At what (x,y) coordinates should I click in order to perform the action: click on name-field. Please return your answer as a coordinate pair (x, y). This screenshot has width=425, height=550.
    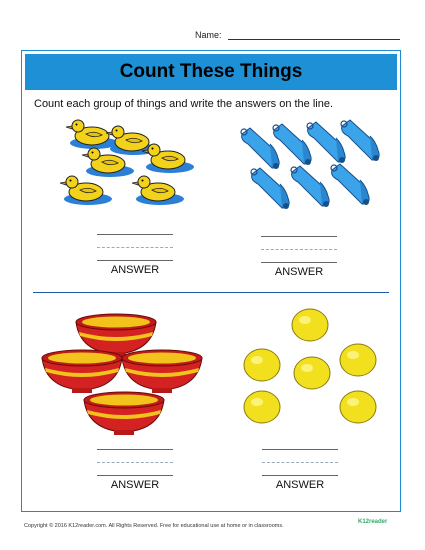
    Looking at the image, I should click on (313, 35).